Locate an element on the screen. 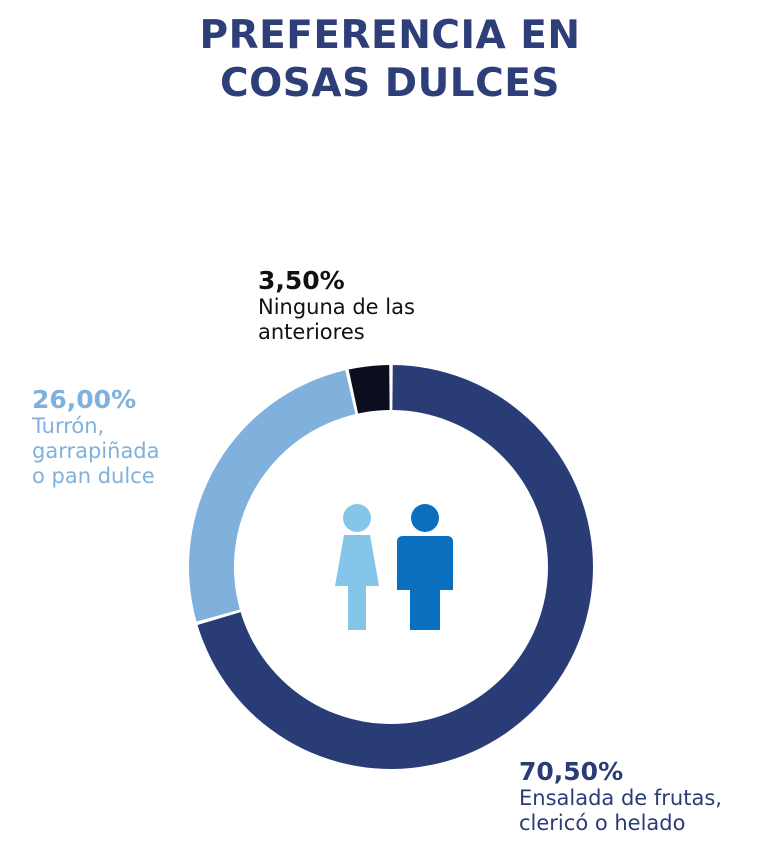 This screenshot has height=847, width=780. slice-desc-none-line-2: anteriores is located at coordinates (311, 332).